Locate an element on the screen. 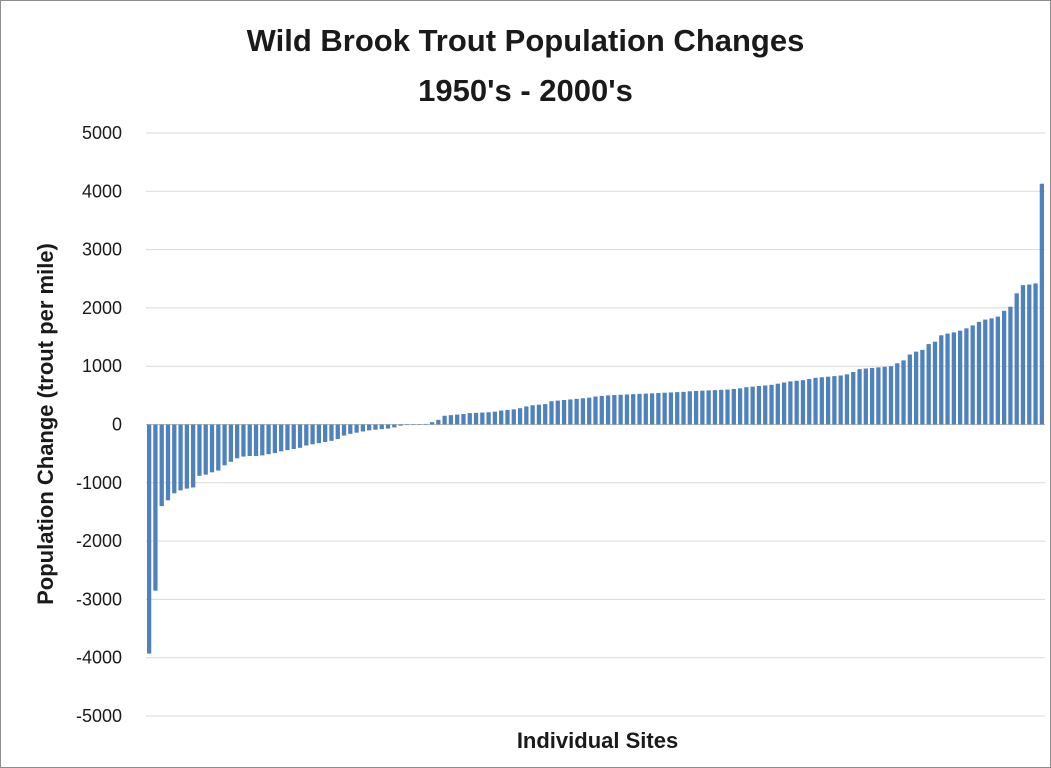 The height and width of the screenshot is (768, 1051). y-tick-label: -2000 is located at coordinates (99, 541).